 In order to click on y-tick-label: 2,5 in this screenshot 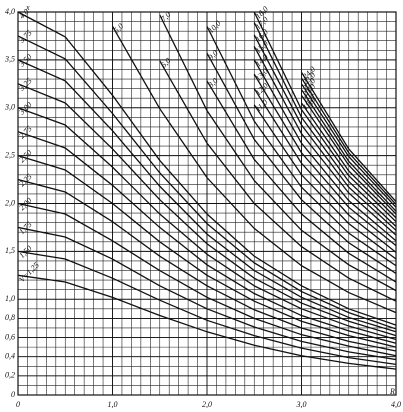, I will do `click(10, 154)`.